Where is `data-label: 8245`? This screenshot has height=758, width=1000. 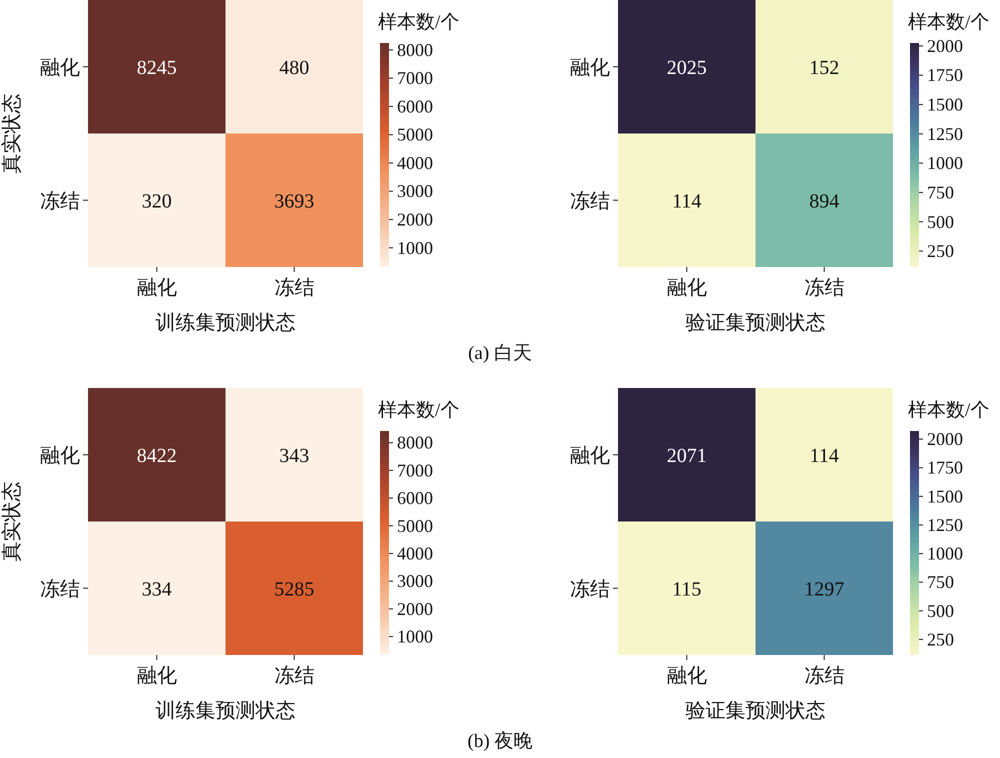 data-label: 8245 is located at coordinates (156, 67).